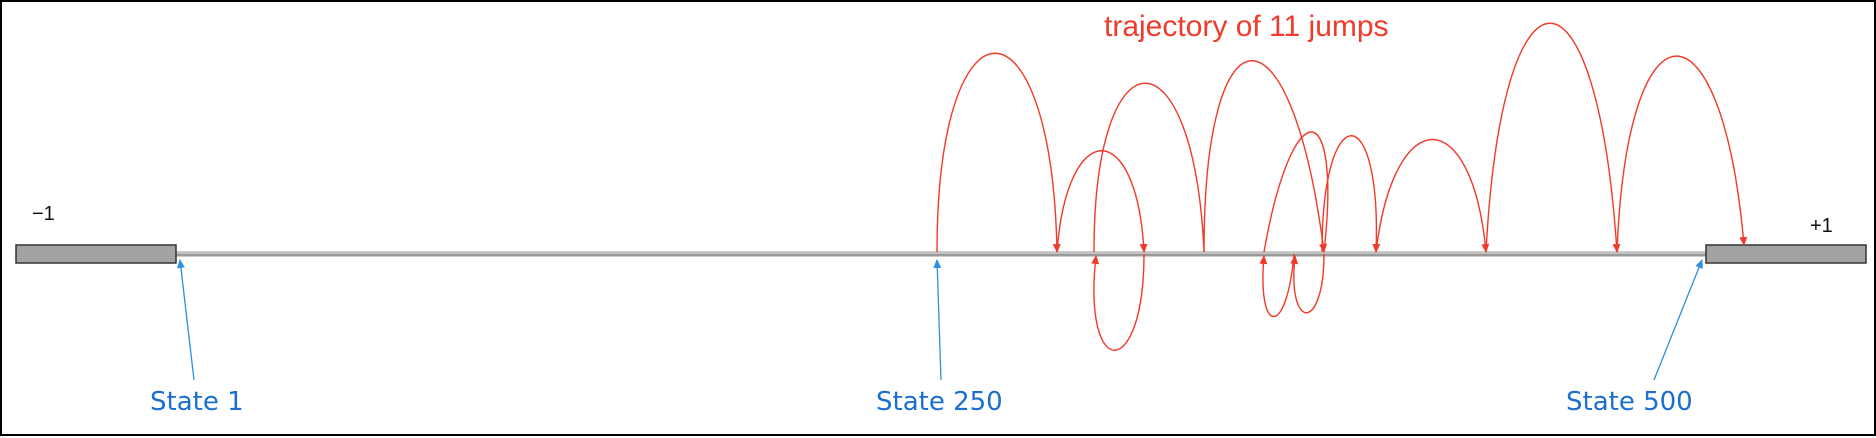 The width and height of the screenshot is (1876, 438). Describe the element at coordinates (43, 214) in the screenshot. I see `left-end-label: −1` at that location.